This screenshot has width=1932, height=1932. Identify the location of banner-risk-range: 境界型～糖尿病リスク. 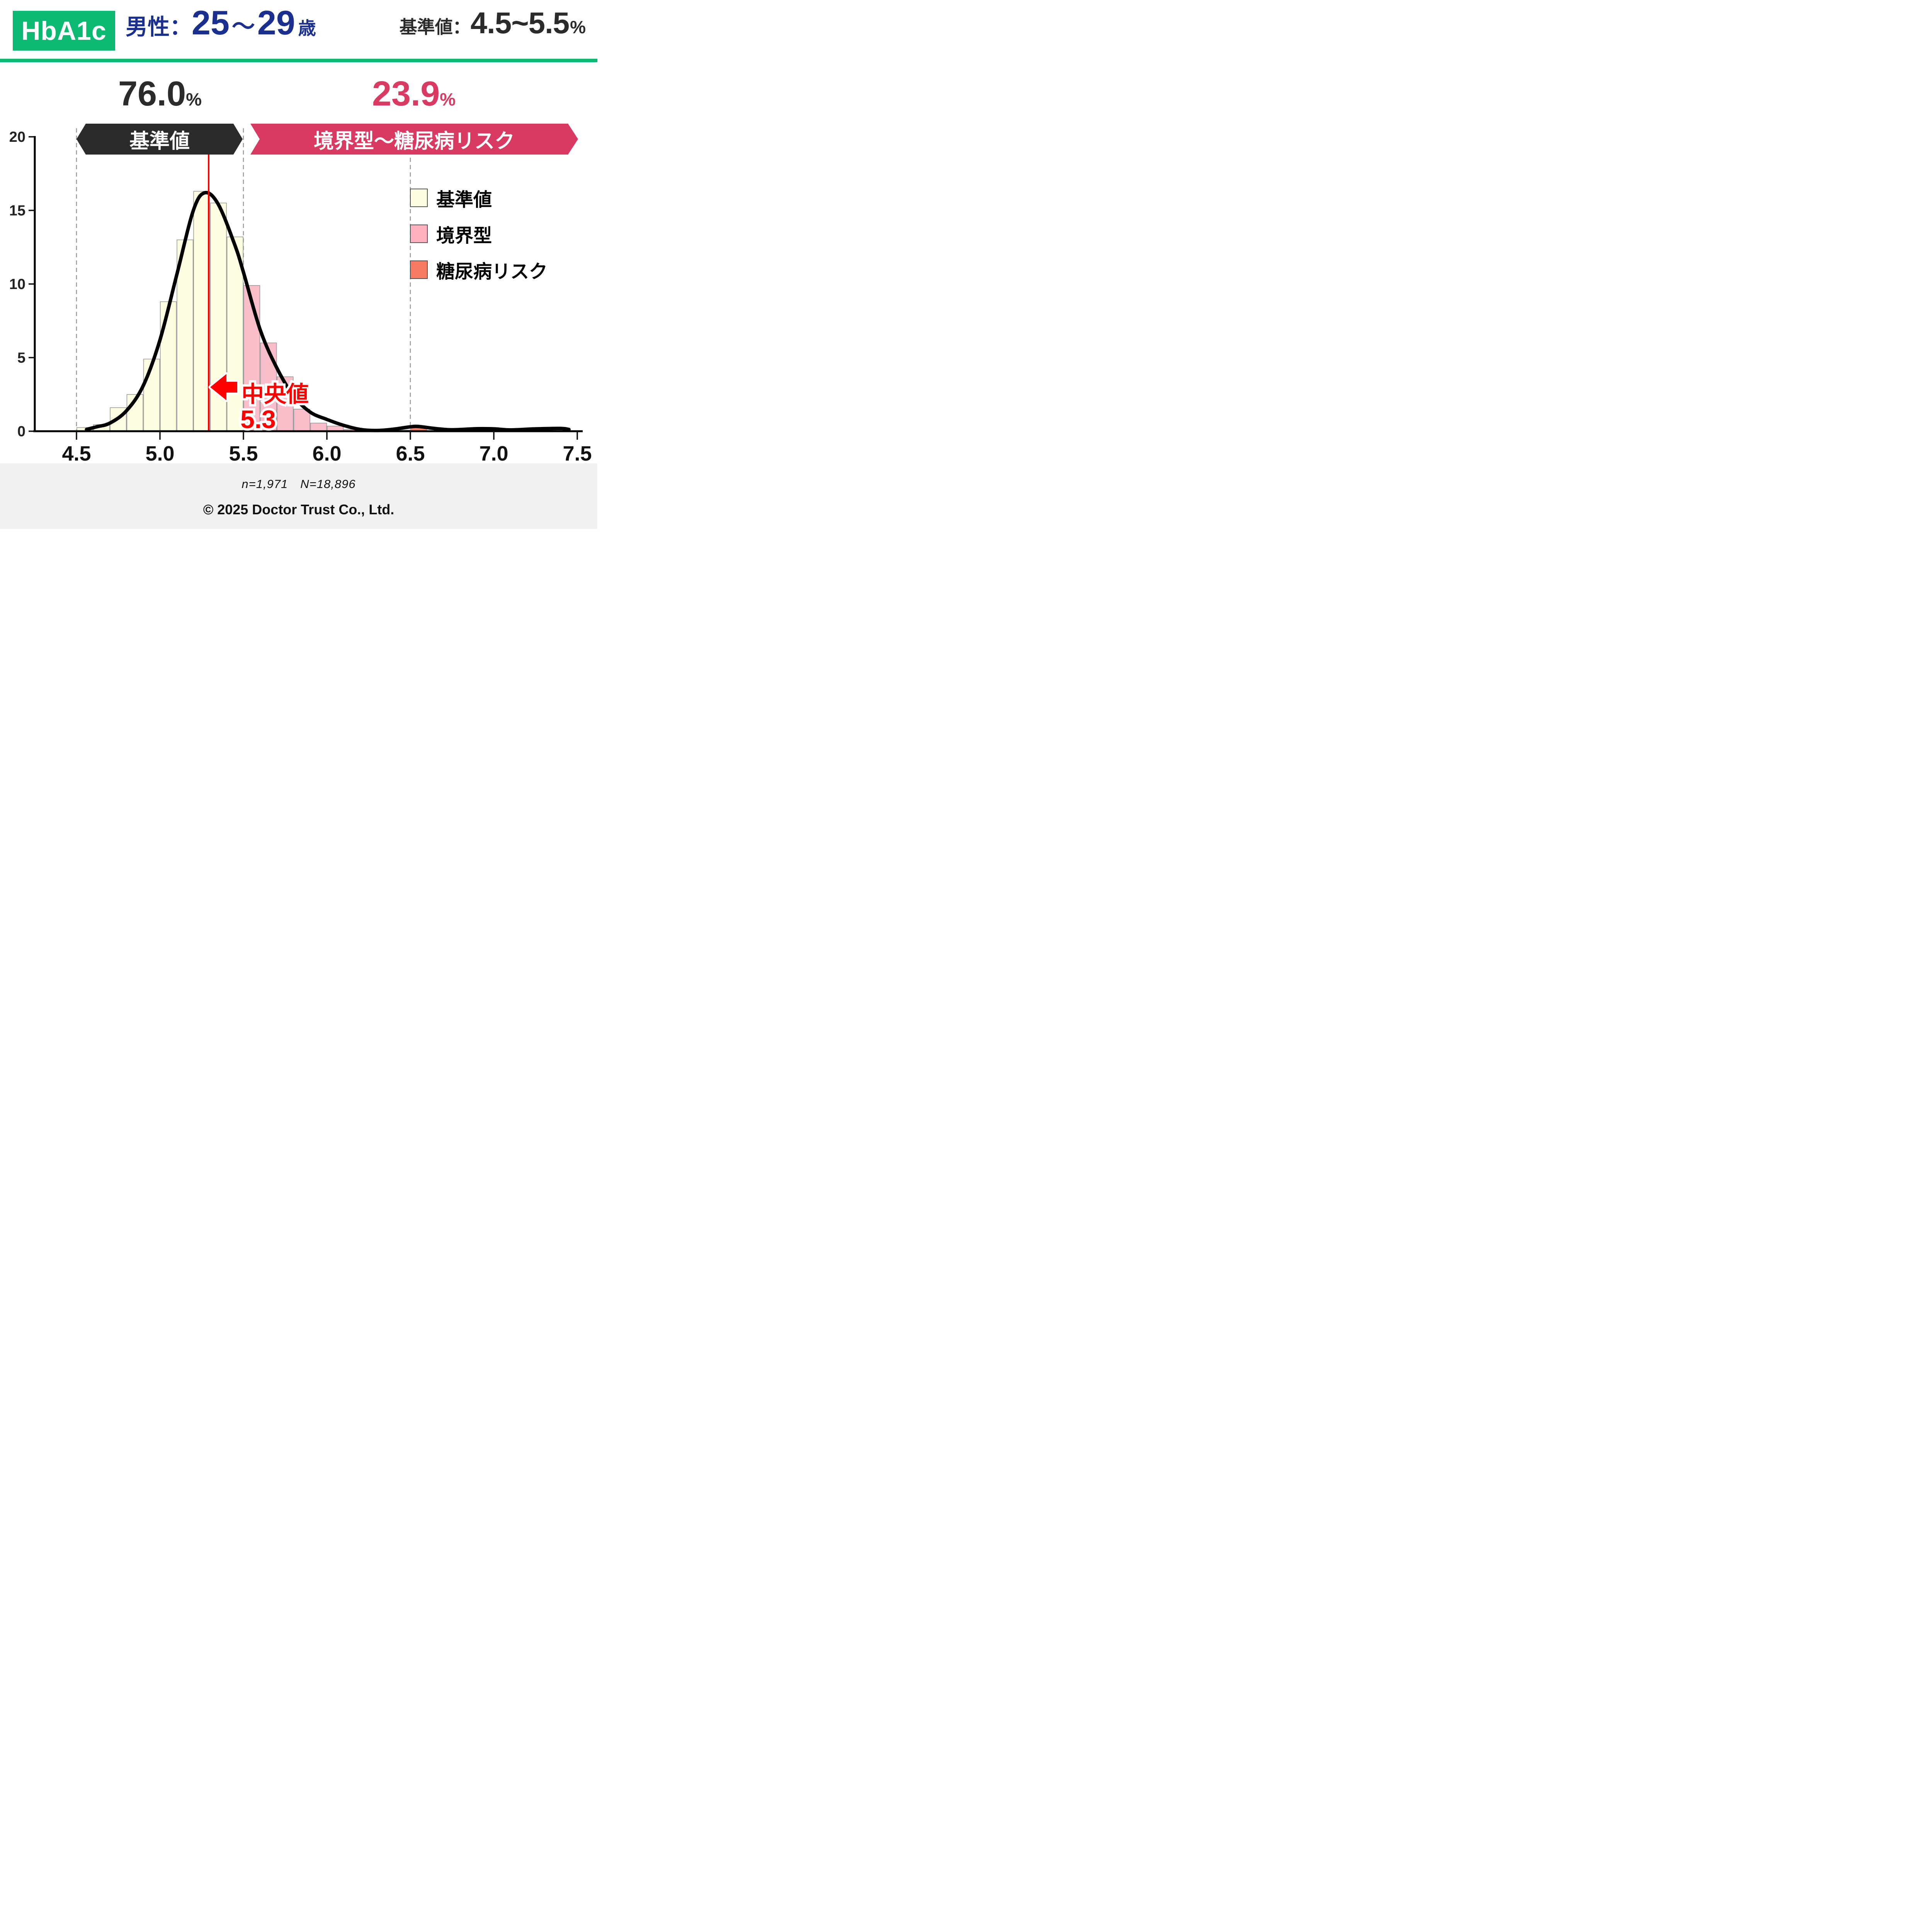
(414, 139).